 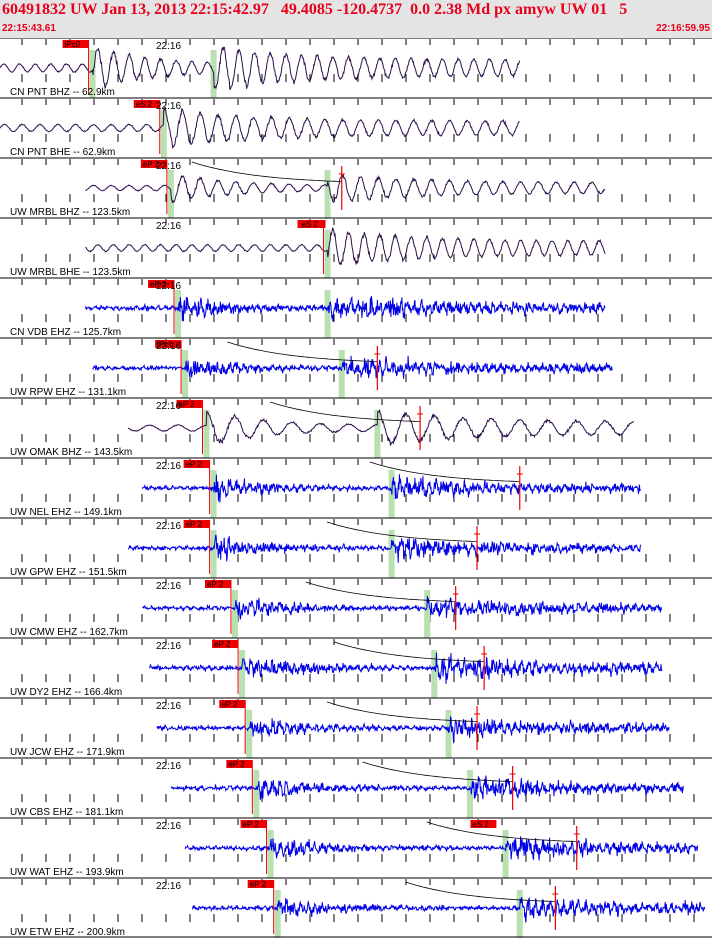 I want to click on trace-row: eP 2 22:16 UW CMW EHZ -- 162.7km, so click(x=356, y=607).